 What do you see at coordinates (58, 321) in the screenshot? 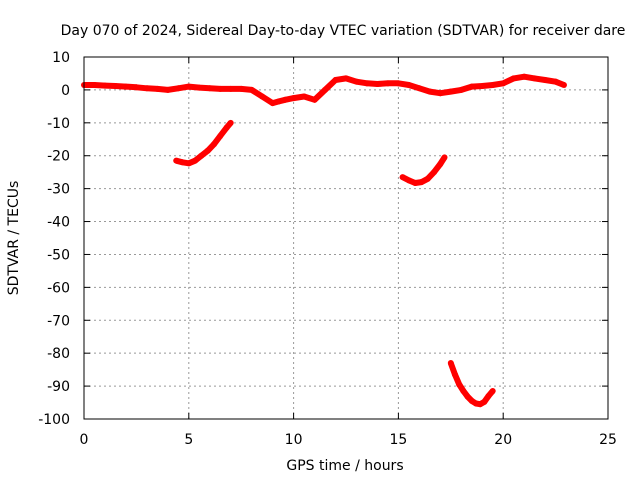
I see `y-tick-label: -70` at bounding box center [58, 321].